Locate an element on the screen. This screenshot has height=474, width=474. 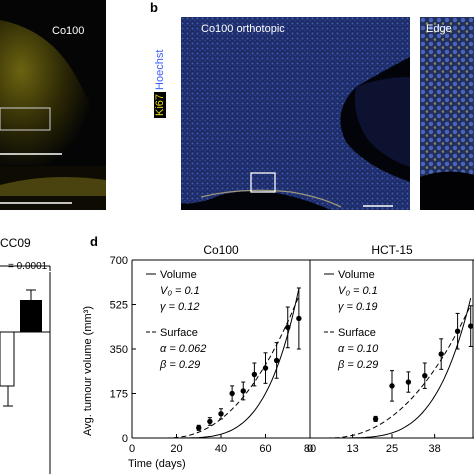
hct15-legend-volume-param: V₀ = 0.1 is located at coordinates (358, 291).